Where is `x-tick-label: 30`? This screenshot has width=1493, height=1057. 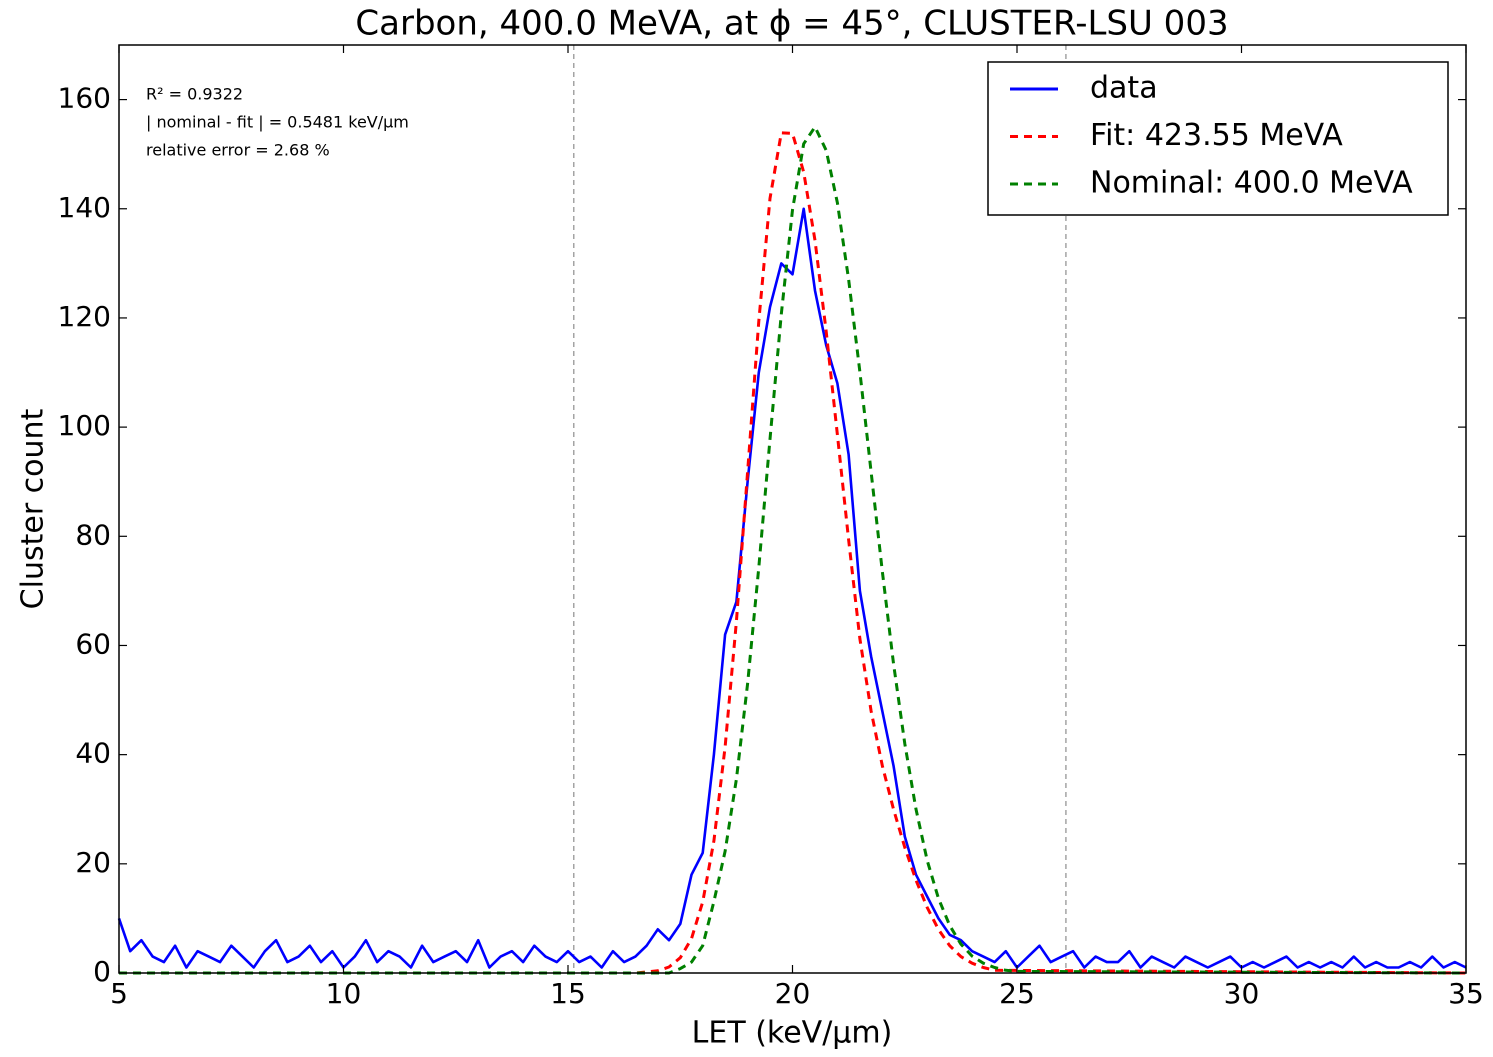 x-tick-label: 30 is located at coordinates (1242, 993).